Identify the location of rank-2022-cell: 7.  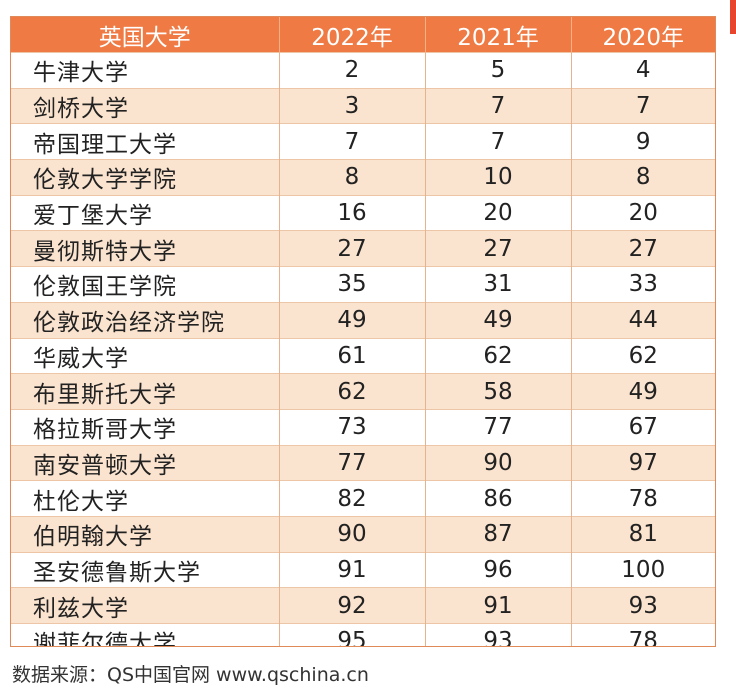
(352, 141).